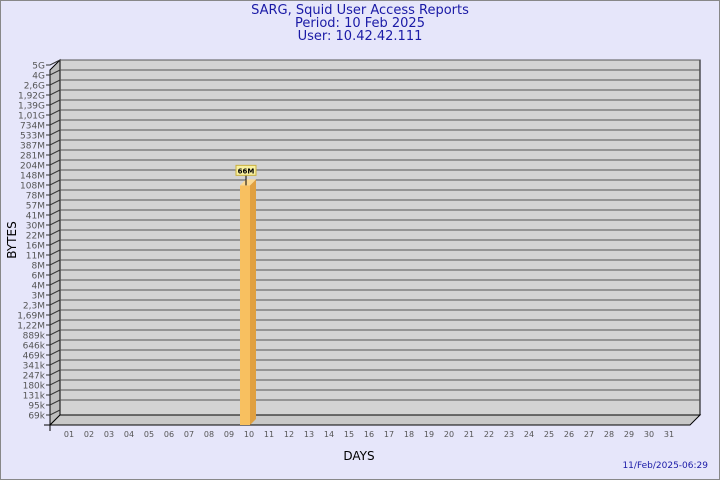 This screenshot has height=480, width=720. Describe the element at coordinates (89, 434) in the screenshot. I see `x-tick-label: 02` at that location.